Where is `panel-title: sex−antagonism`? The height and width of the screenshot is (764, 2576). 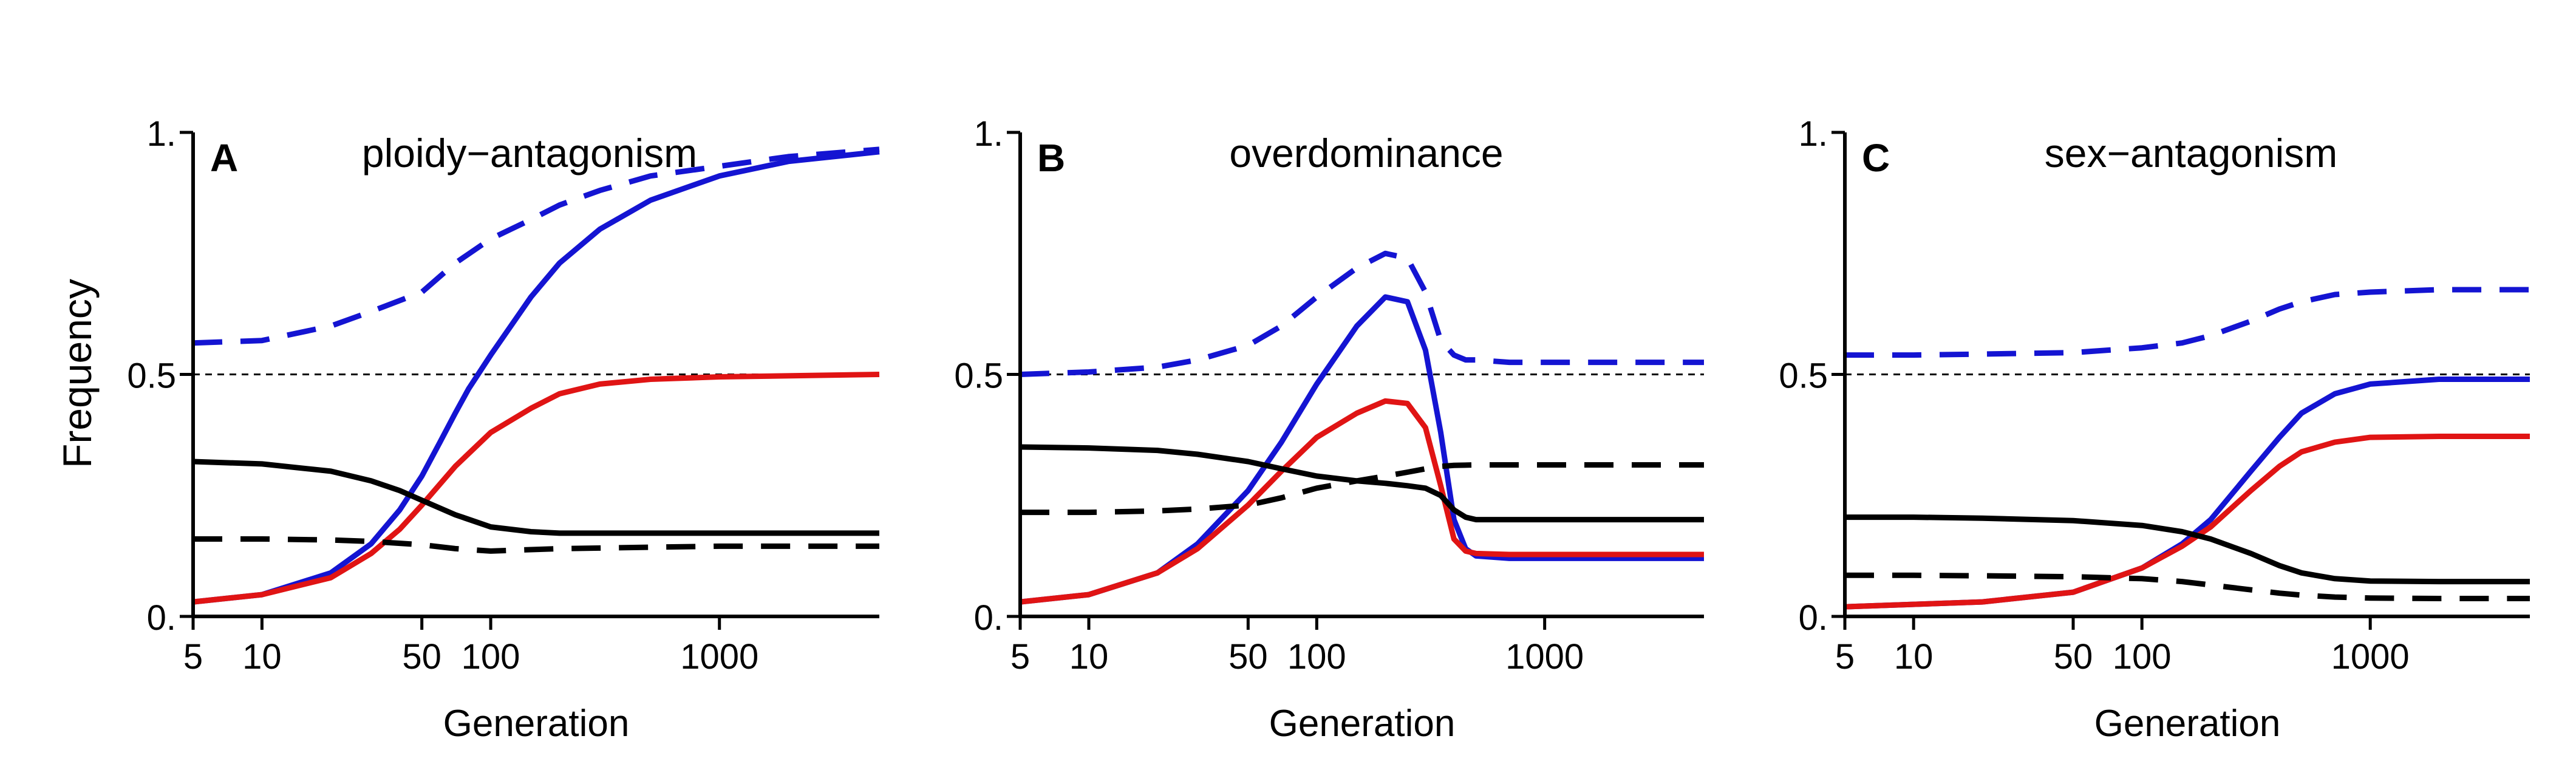
panel-title: sex−antagonism is located at coordinates (2191, 153).